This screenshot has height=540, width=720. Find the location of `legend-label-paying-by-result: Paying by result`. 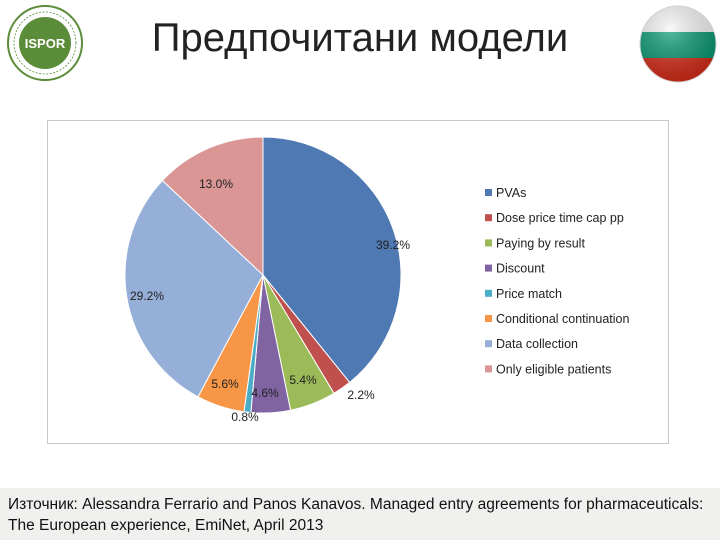

legend-label-paying-by-result: Paying by result is located at coordinates (540, 243).